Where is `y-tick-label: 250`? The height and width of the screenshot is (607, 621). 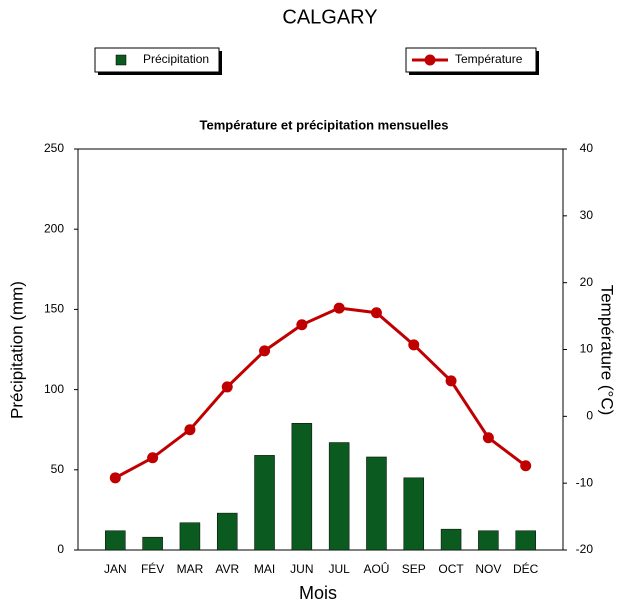
y-tick-label: 250 is located at coordinates (54, 148).